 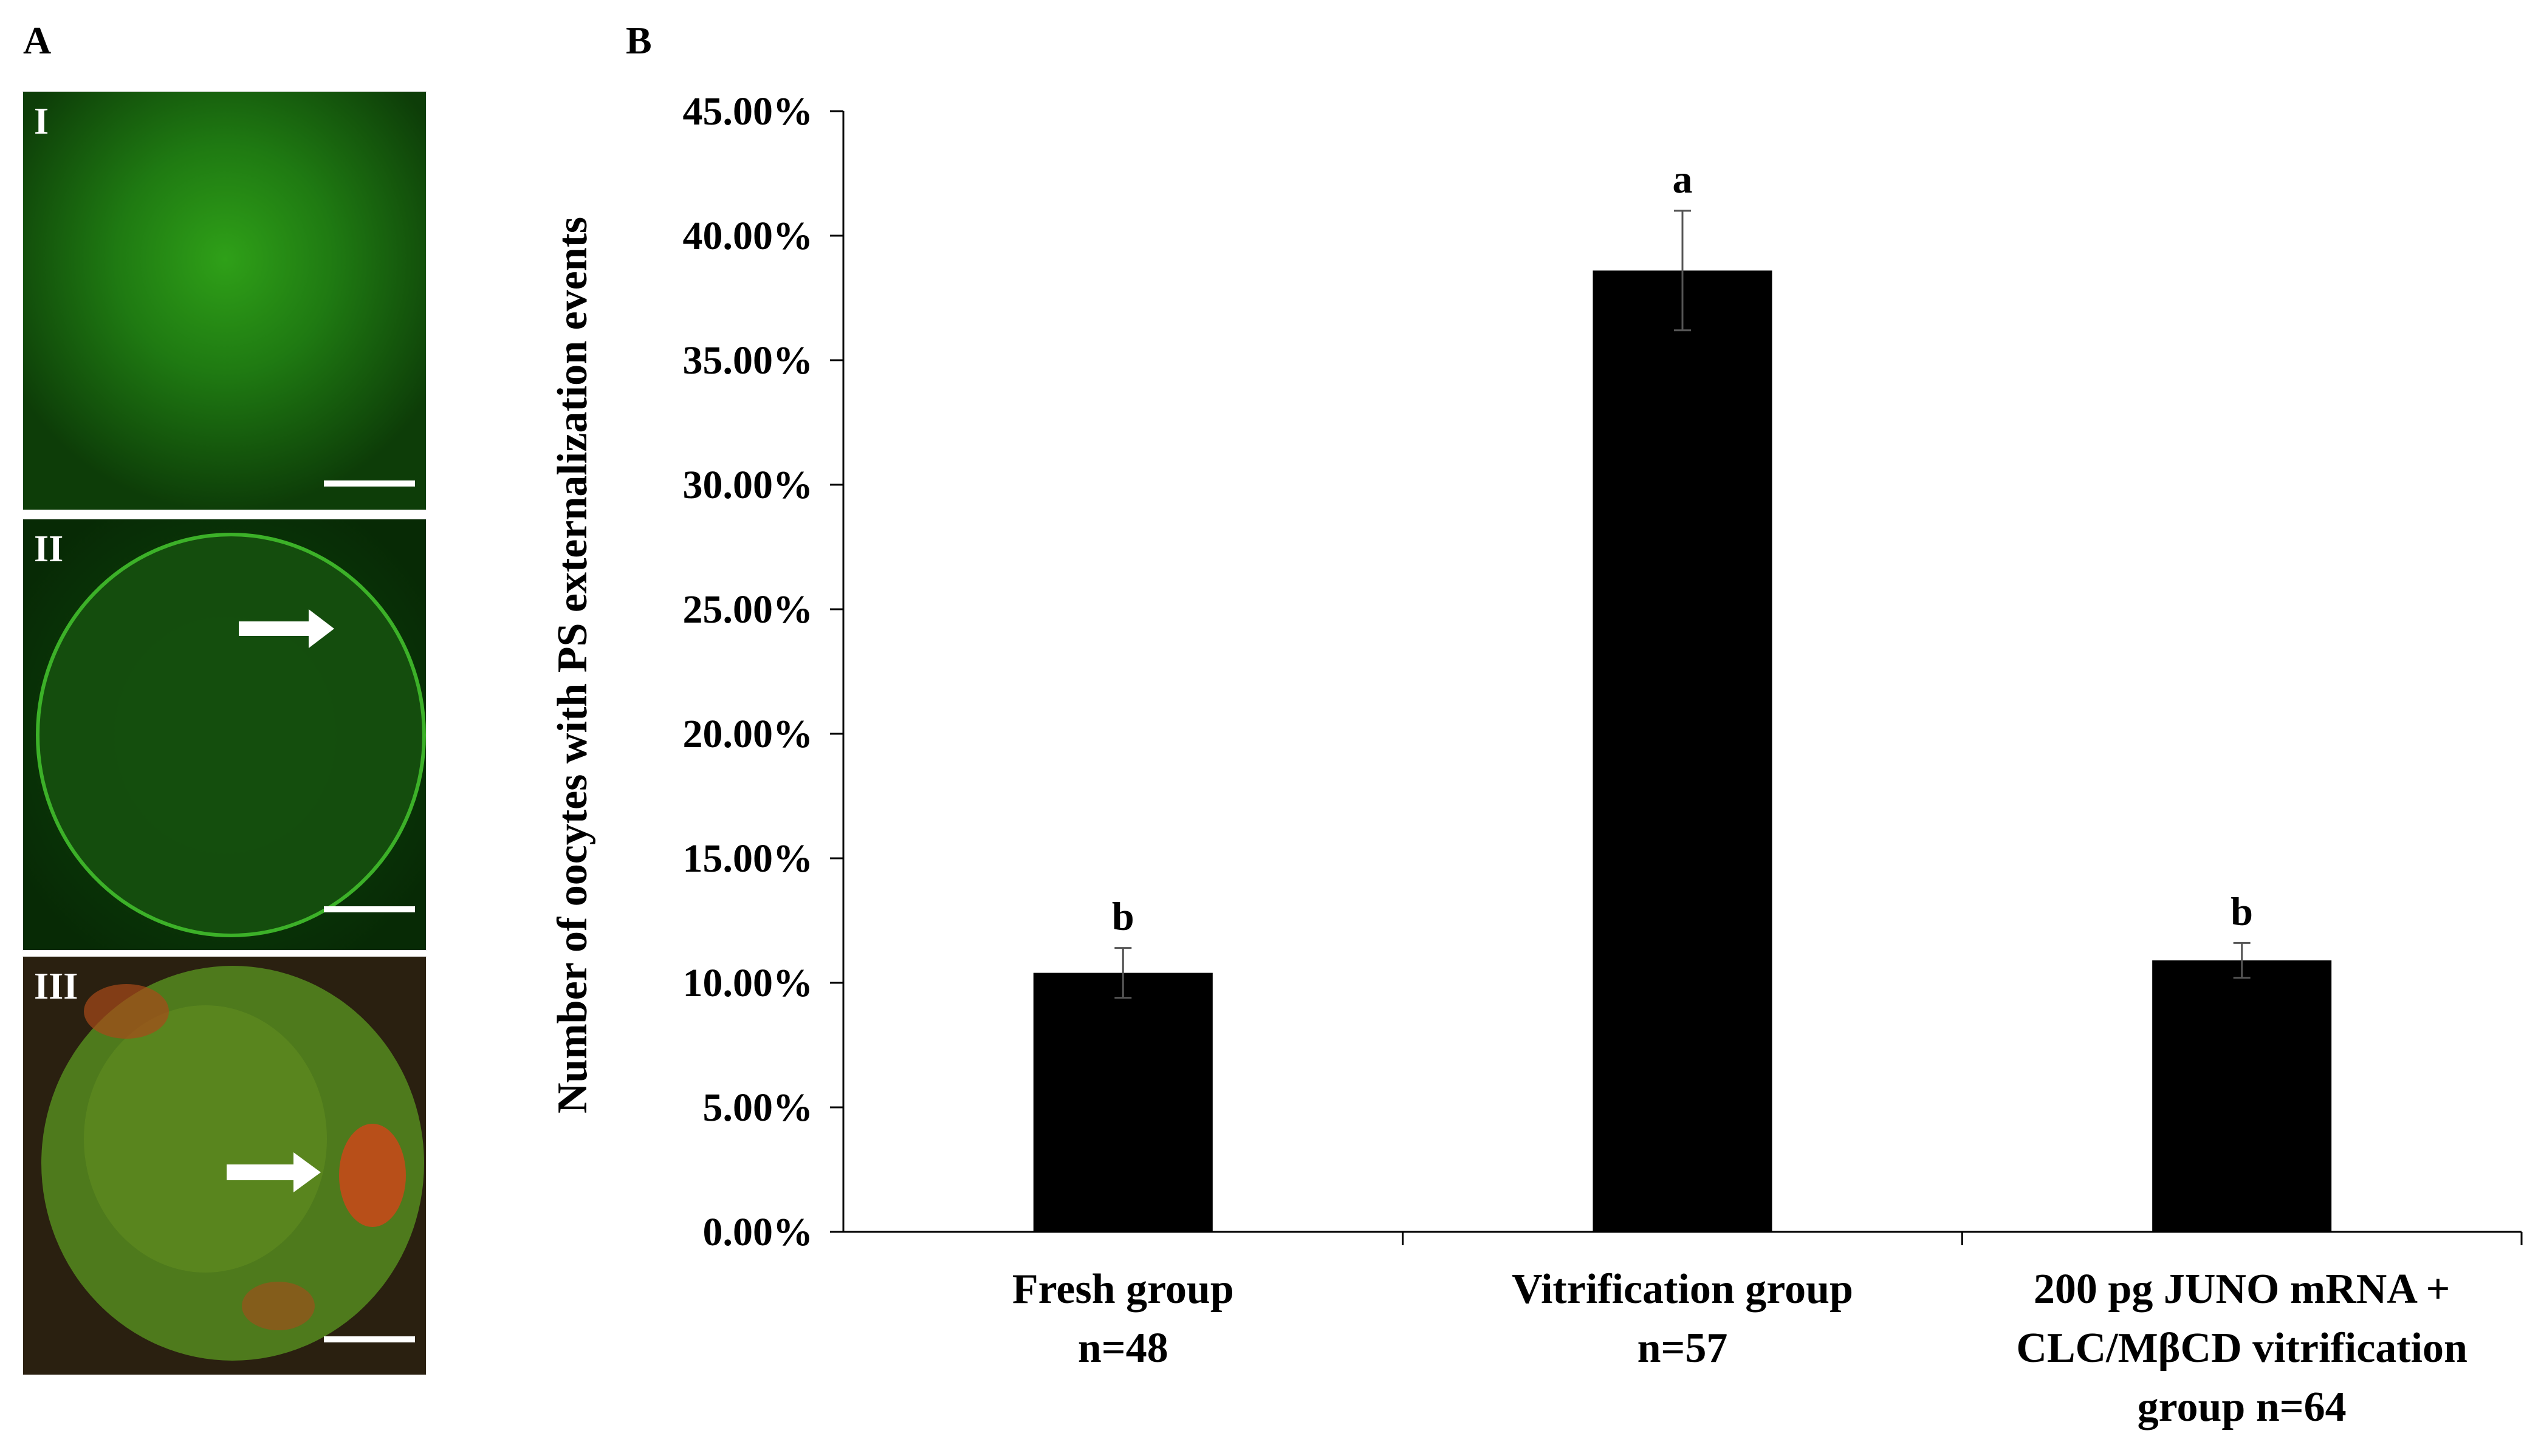 I want to click on x-category-label: Vitrification group, so click(x=1682, y=1289).